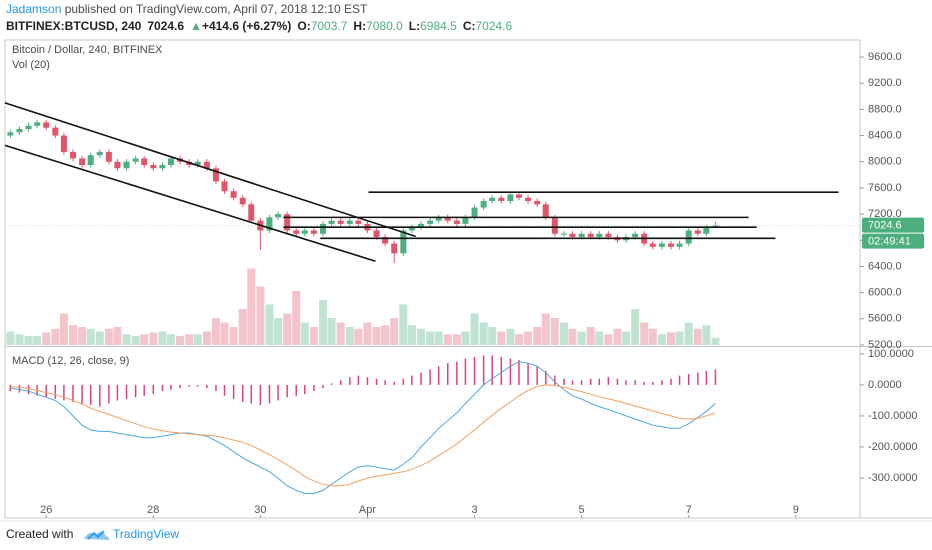  Describe the element at coordinates (885, 57) in the screenshot. I see `y-tick-label: 9600.0` at that location.